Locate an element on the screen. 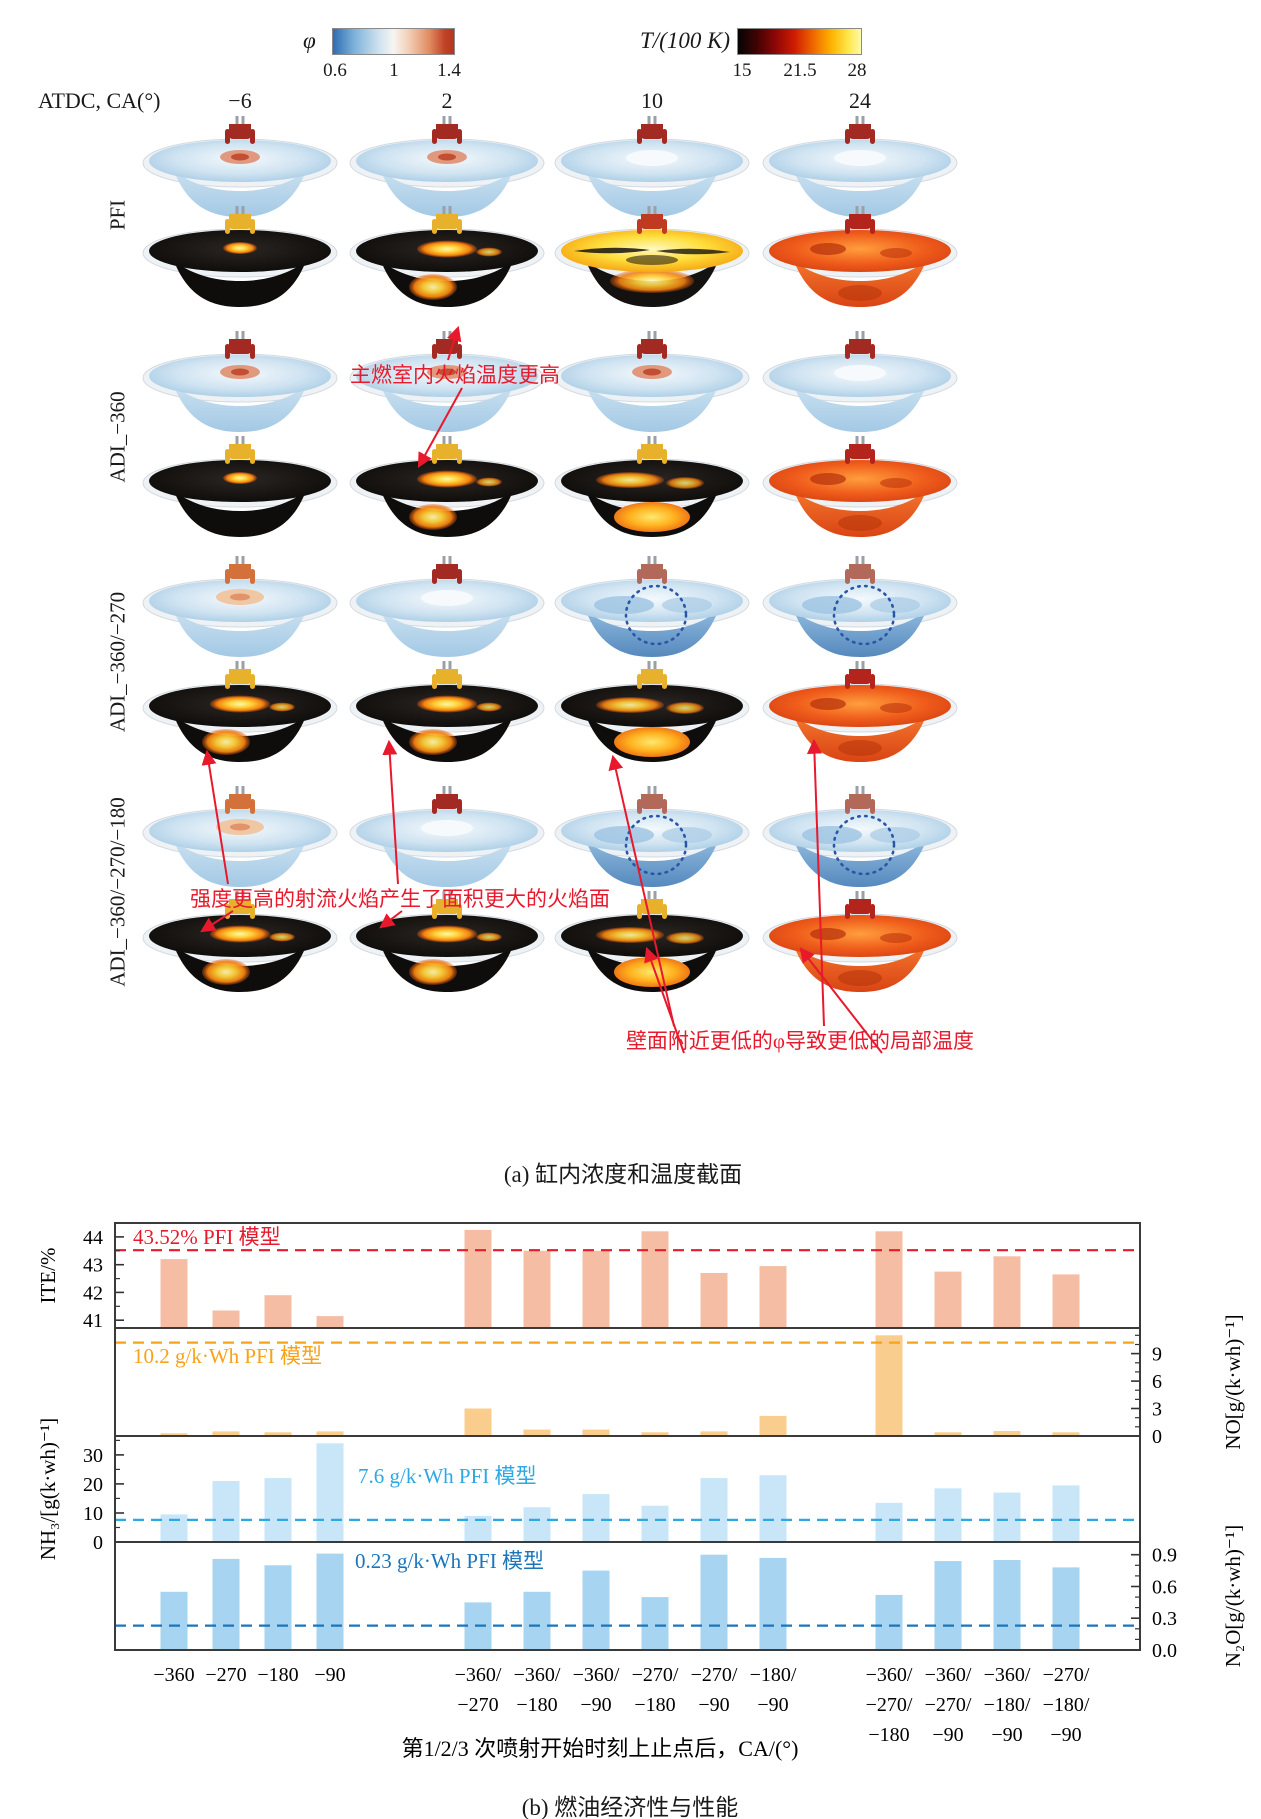 This screenshot has width=1261, height=1819. axis-title-NH3: NH₃/[g(k·wh)⁻¹] is located at coordinates (48, 1489).